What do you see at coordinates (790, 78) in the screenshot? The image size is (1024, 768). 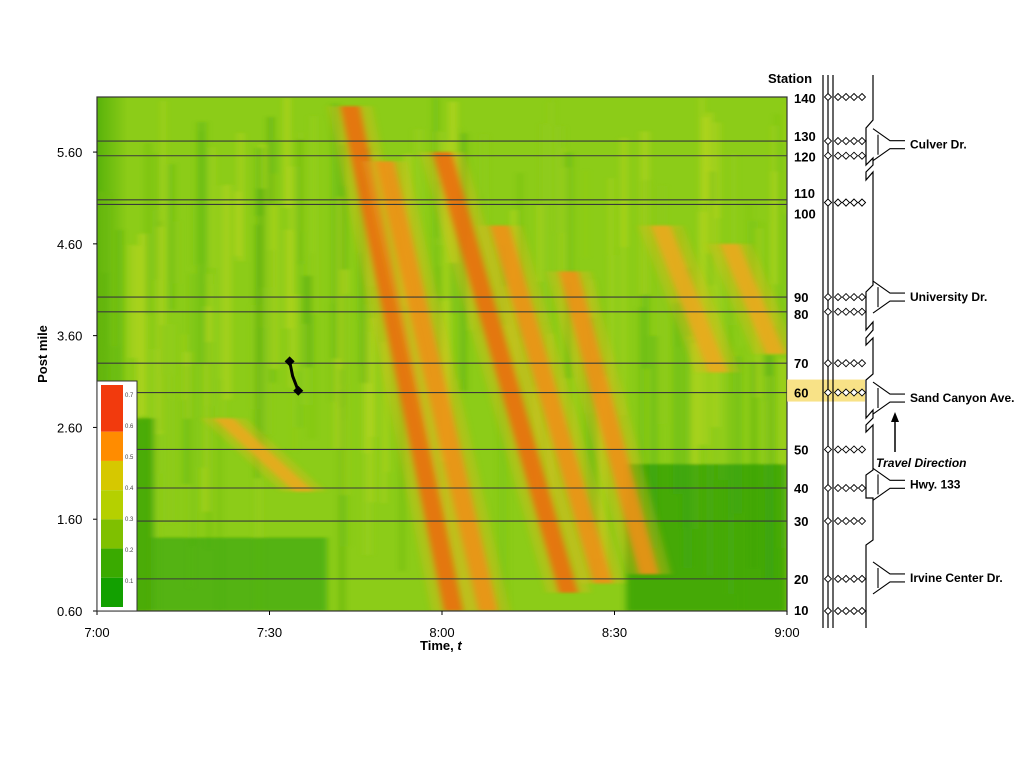 I see `station-header: Station` at bounding box center [790, 78].